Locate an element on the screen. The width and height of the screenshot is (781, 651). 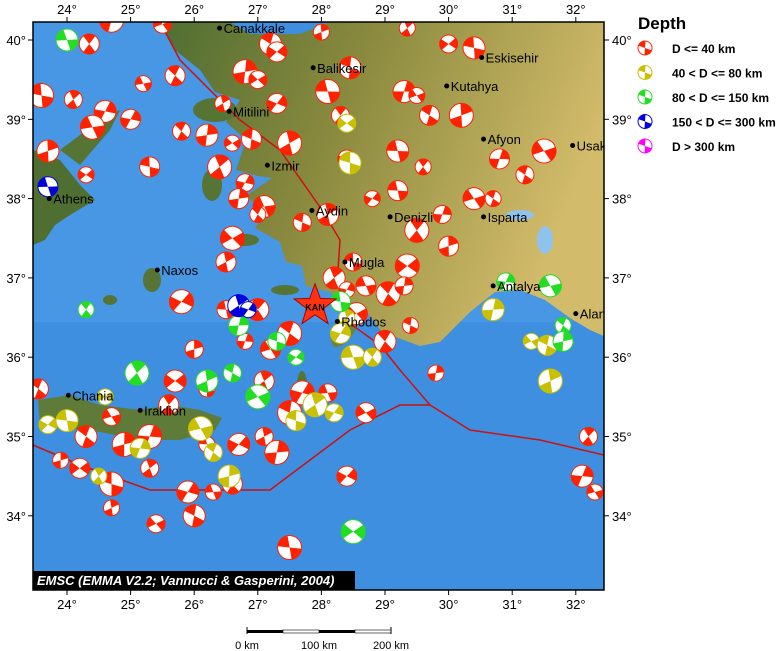
lon-tick-top: 30° is located at coordinates (449, 9).